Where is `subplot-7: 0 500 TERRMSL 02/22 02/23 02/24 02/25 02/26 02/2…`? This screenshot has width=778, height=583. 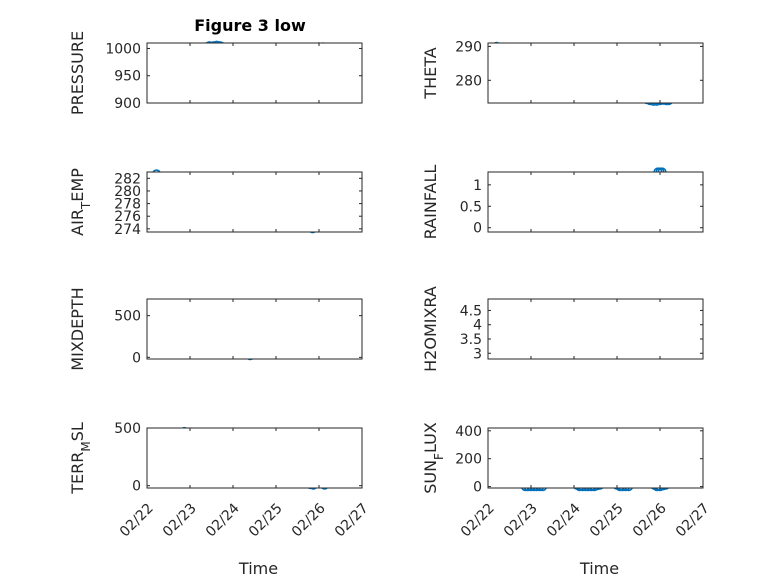 subplot-7: 0 500 TERRMSL 02/22 02/23 02/24 02/25 02/26 02/2… is located at coordinates (220, 499).